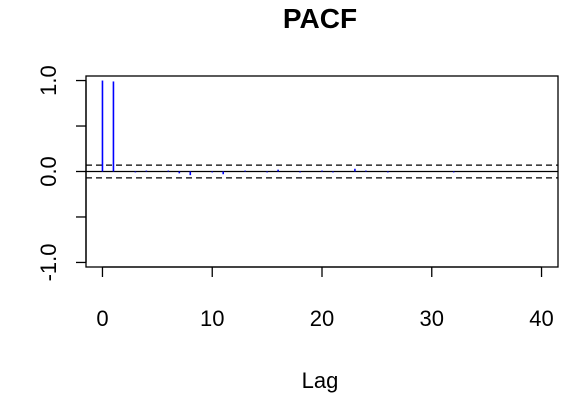 The image size is (584, 408). I want to click on y-tick-label-0: -1.0, so click(48, 262).